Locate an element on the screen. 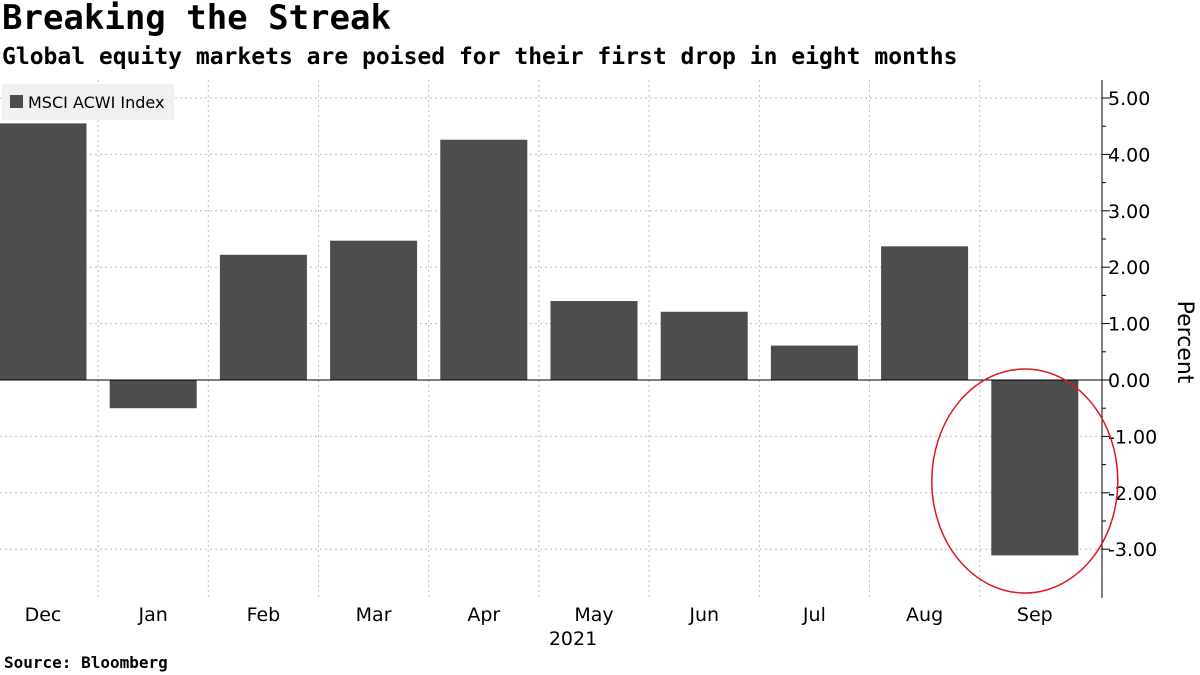  bar-sep is located at coordinates (1035, 468).